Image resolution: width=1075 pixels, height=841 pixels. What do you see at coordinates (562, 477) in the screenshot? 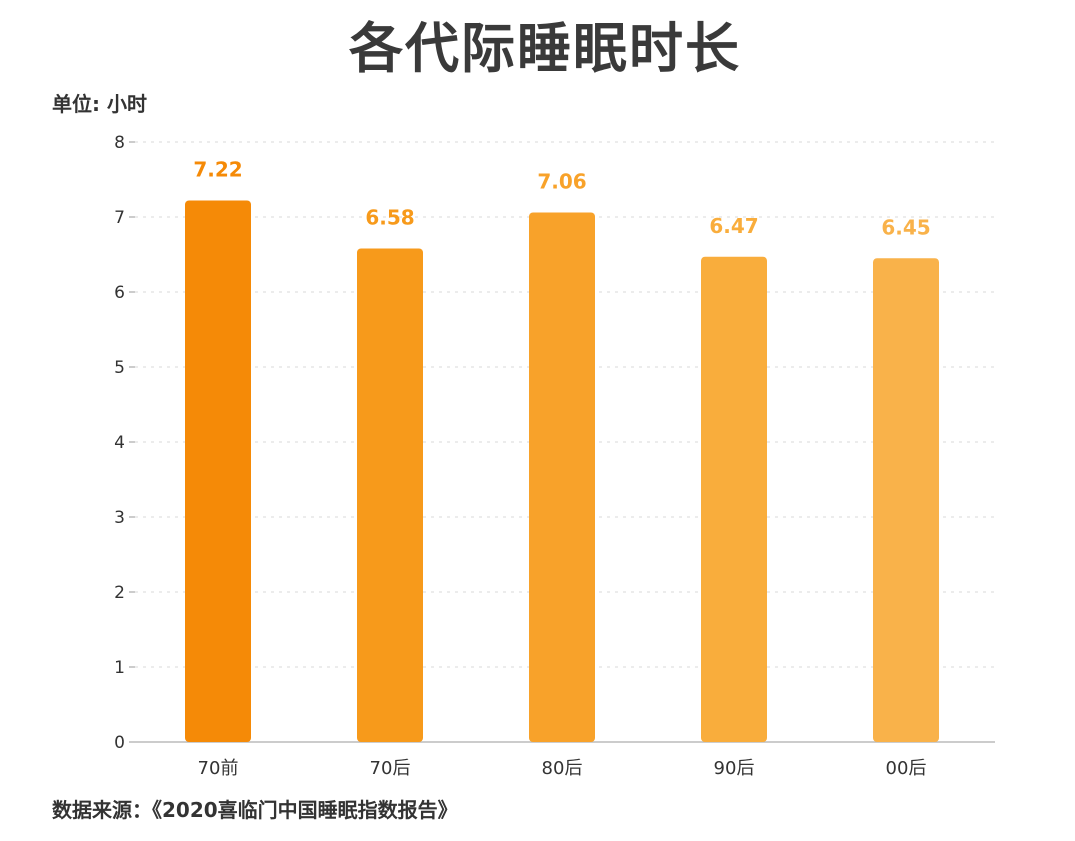
I see `bar-80后` at bounding box center [562, 477].